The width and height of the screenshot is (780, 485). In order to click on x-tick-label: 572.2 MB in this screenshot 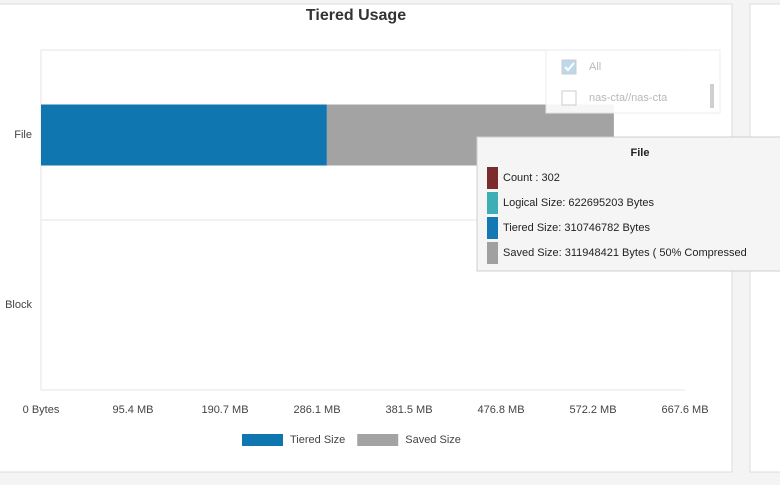, I will do `click(592, 410)`.